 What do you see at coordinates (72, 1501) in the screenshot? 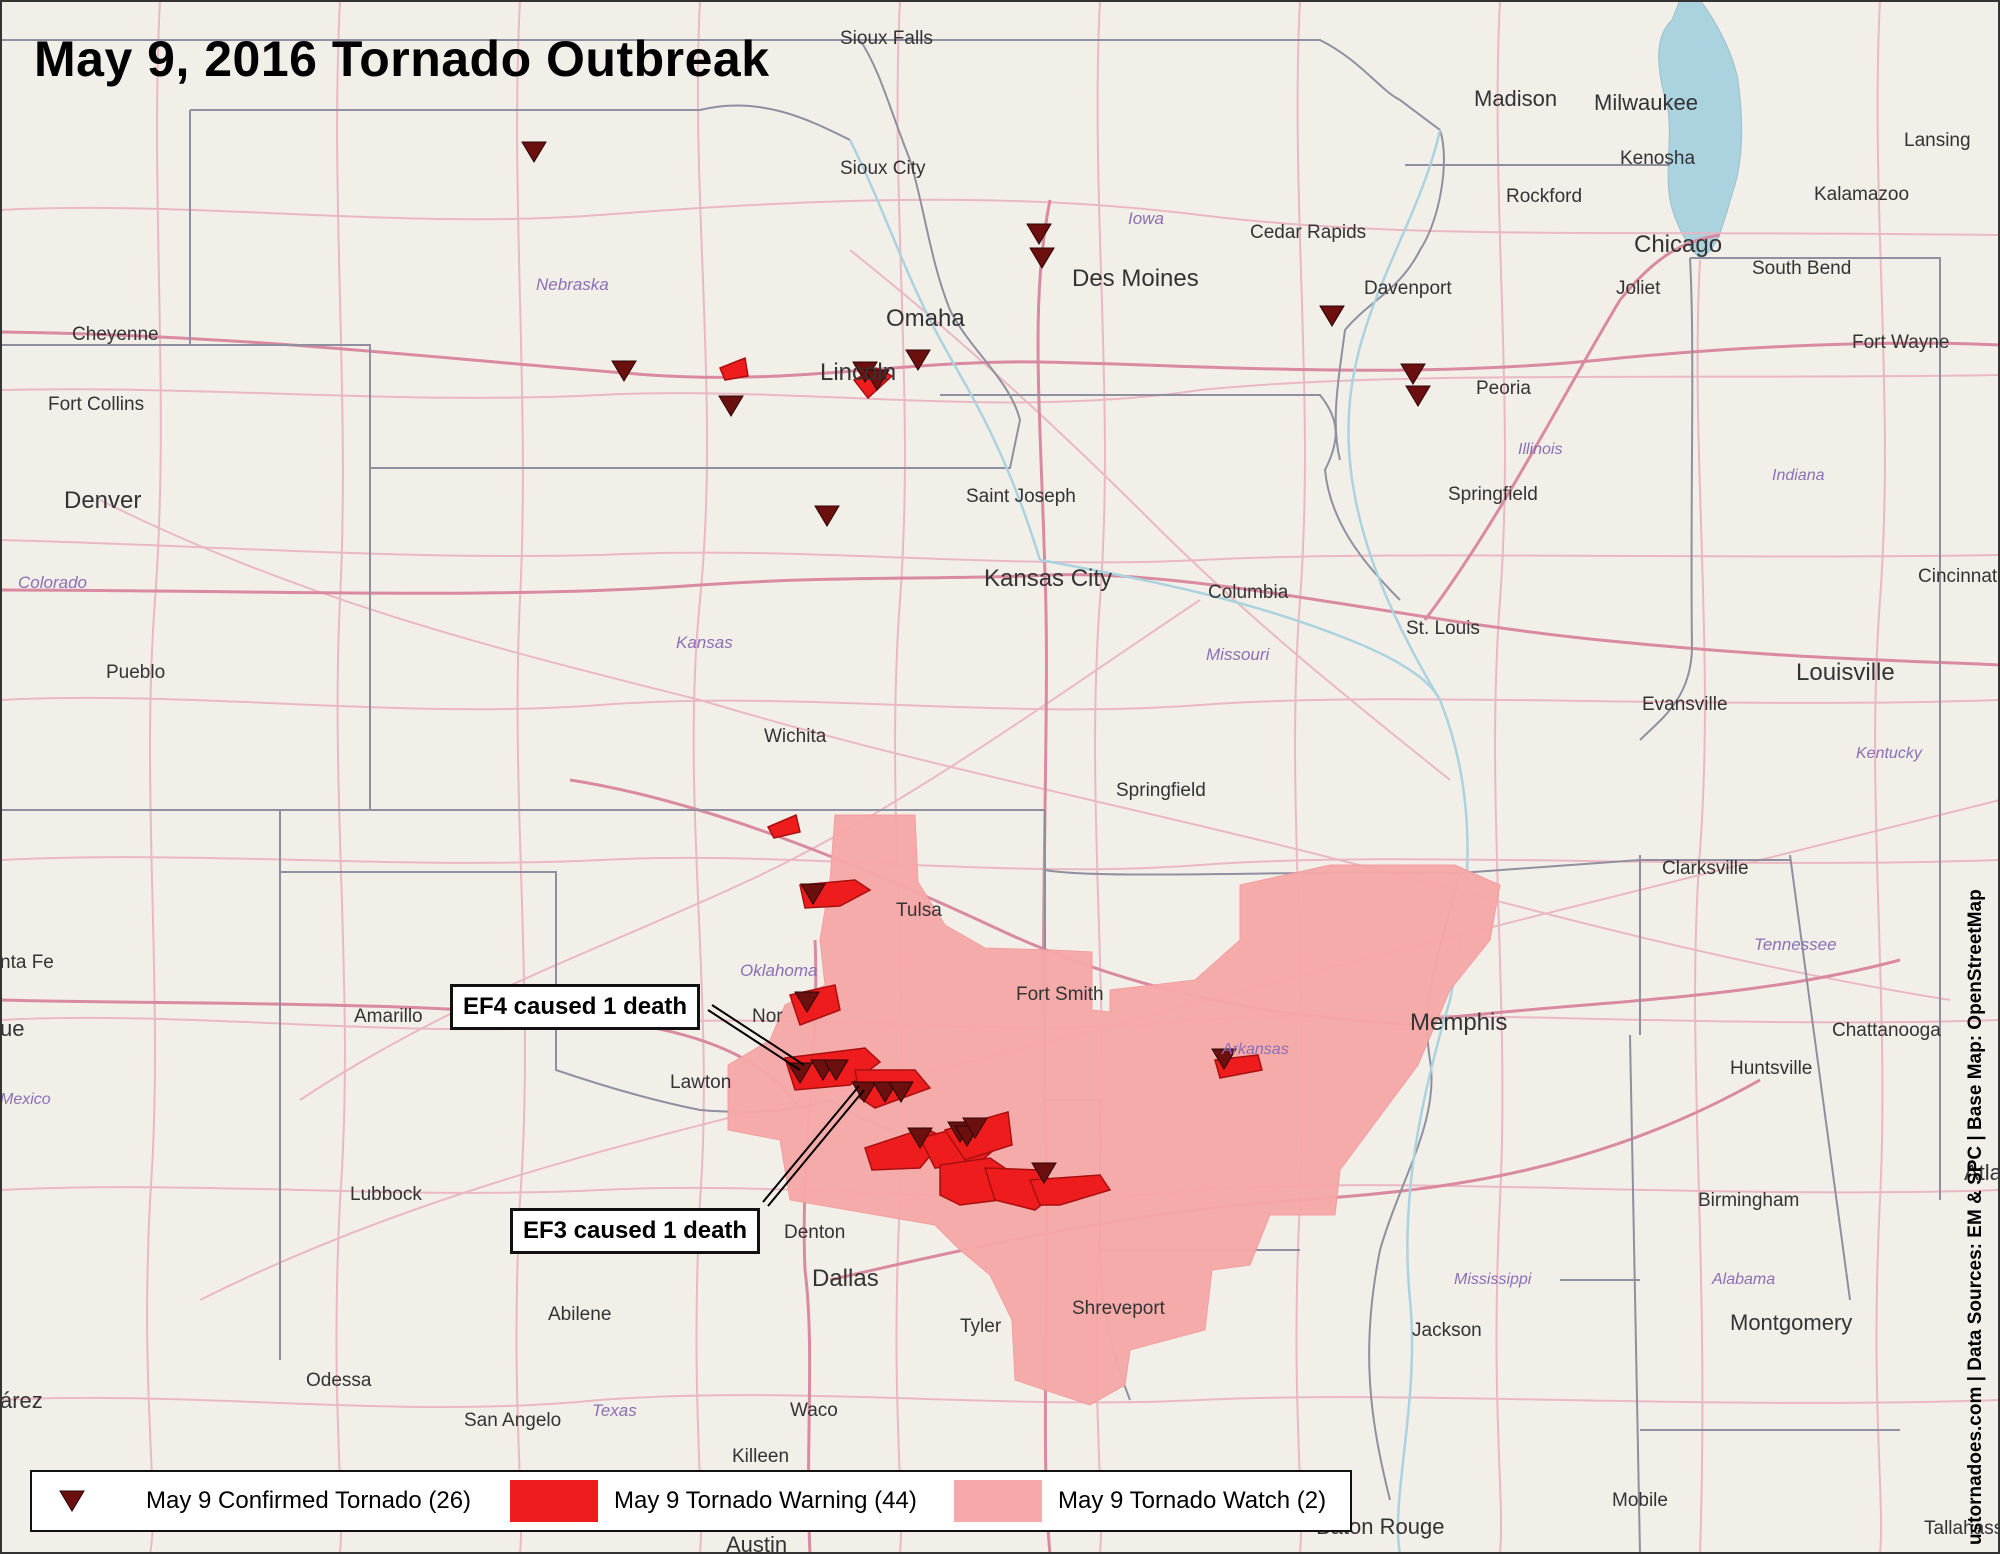
I see `tornado-marker-icon` at bounding box center [72, 1501].